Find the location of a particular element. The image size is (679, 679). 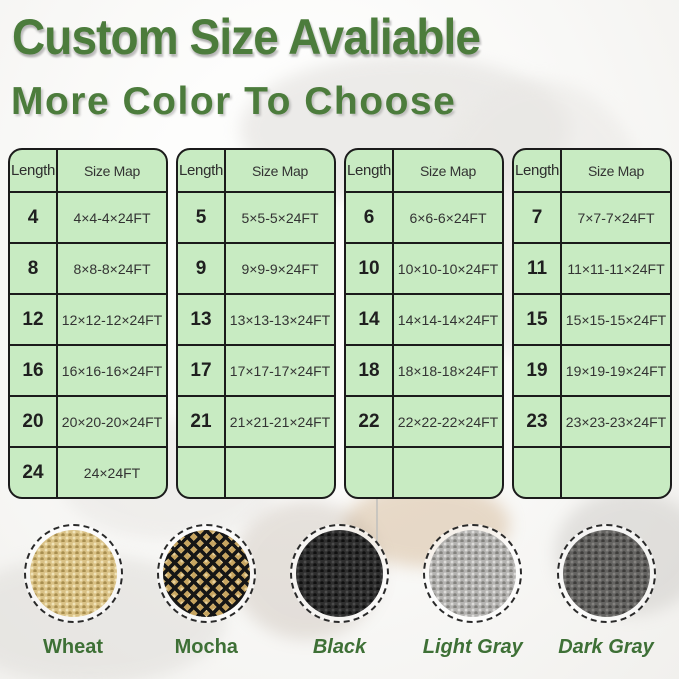

size-map-cell: 7×7-7×24FT is located at coordinates (616, 217).